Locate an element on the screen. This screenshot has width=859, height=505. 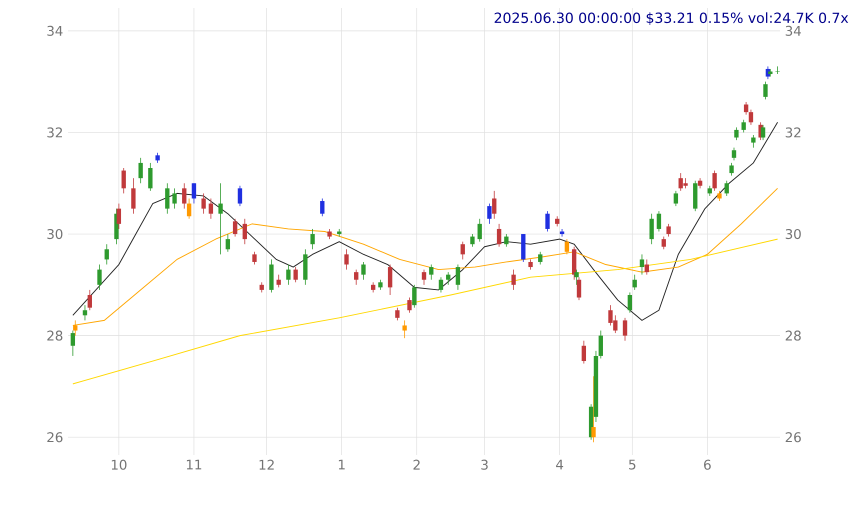
y2-tick-label: 32 is located at coordinates (793, 132).